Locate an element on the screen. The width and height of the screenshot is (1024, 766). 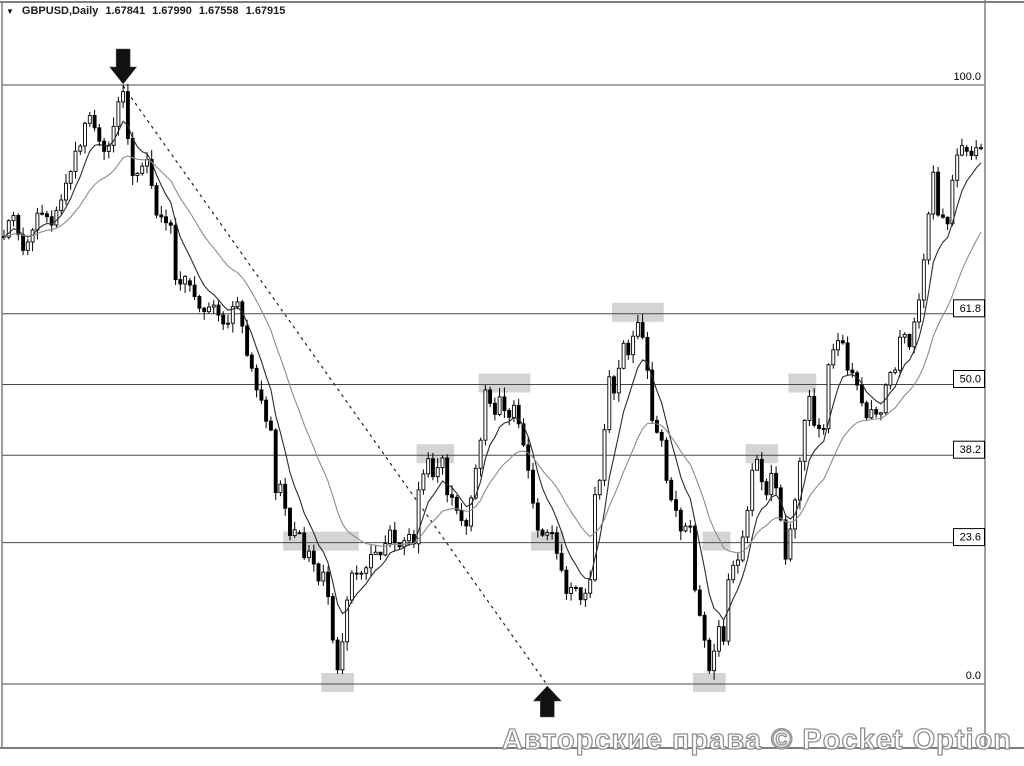
fib-label-38.2: 38.2 is located at coordinates (970, 450).